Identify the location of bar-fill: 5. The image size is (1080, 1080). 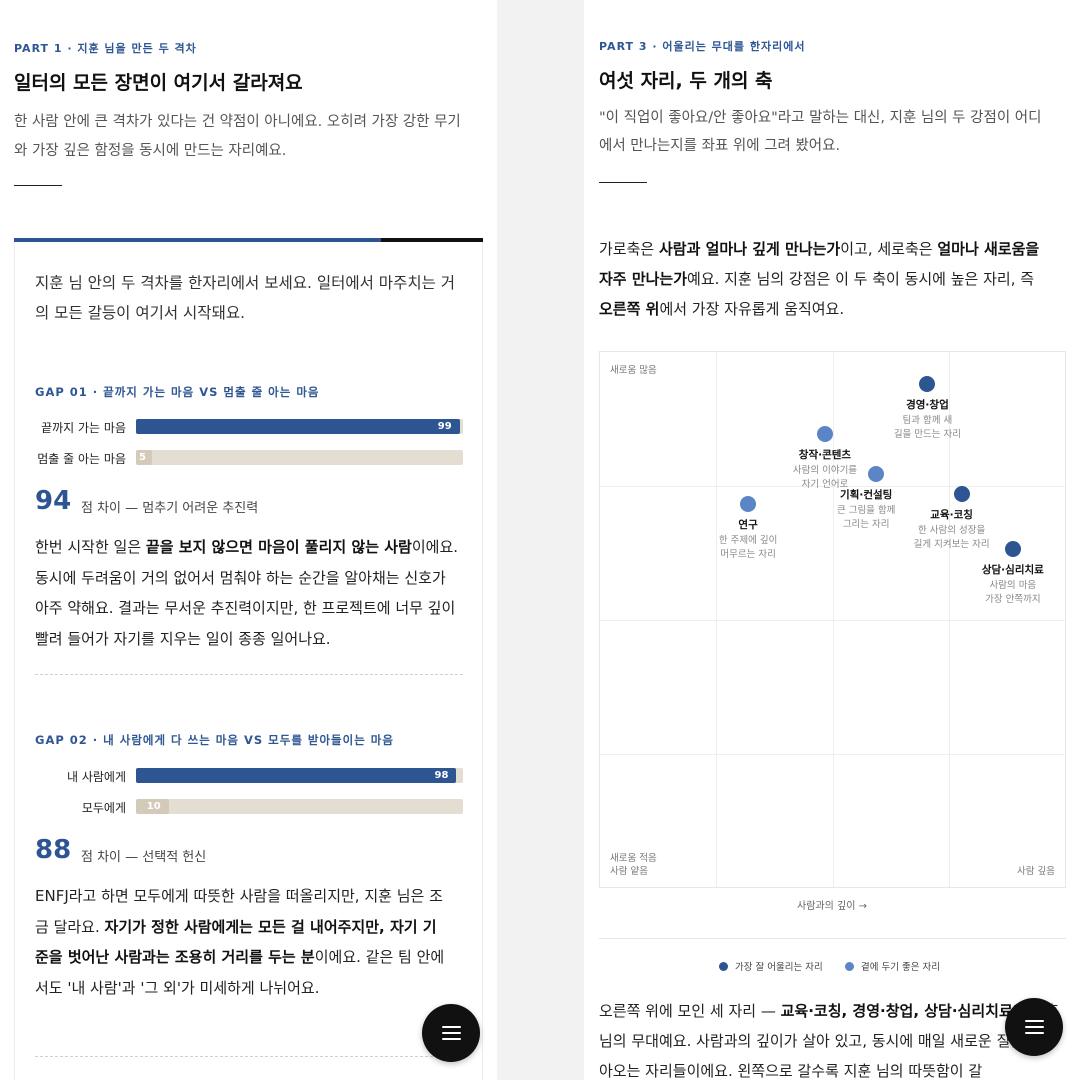
(144, 457).